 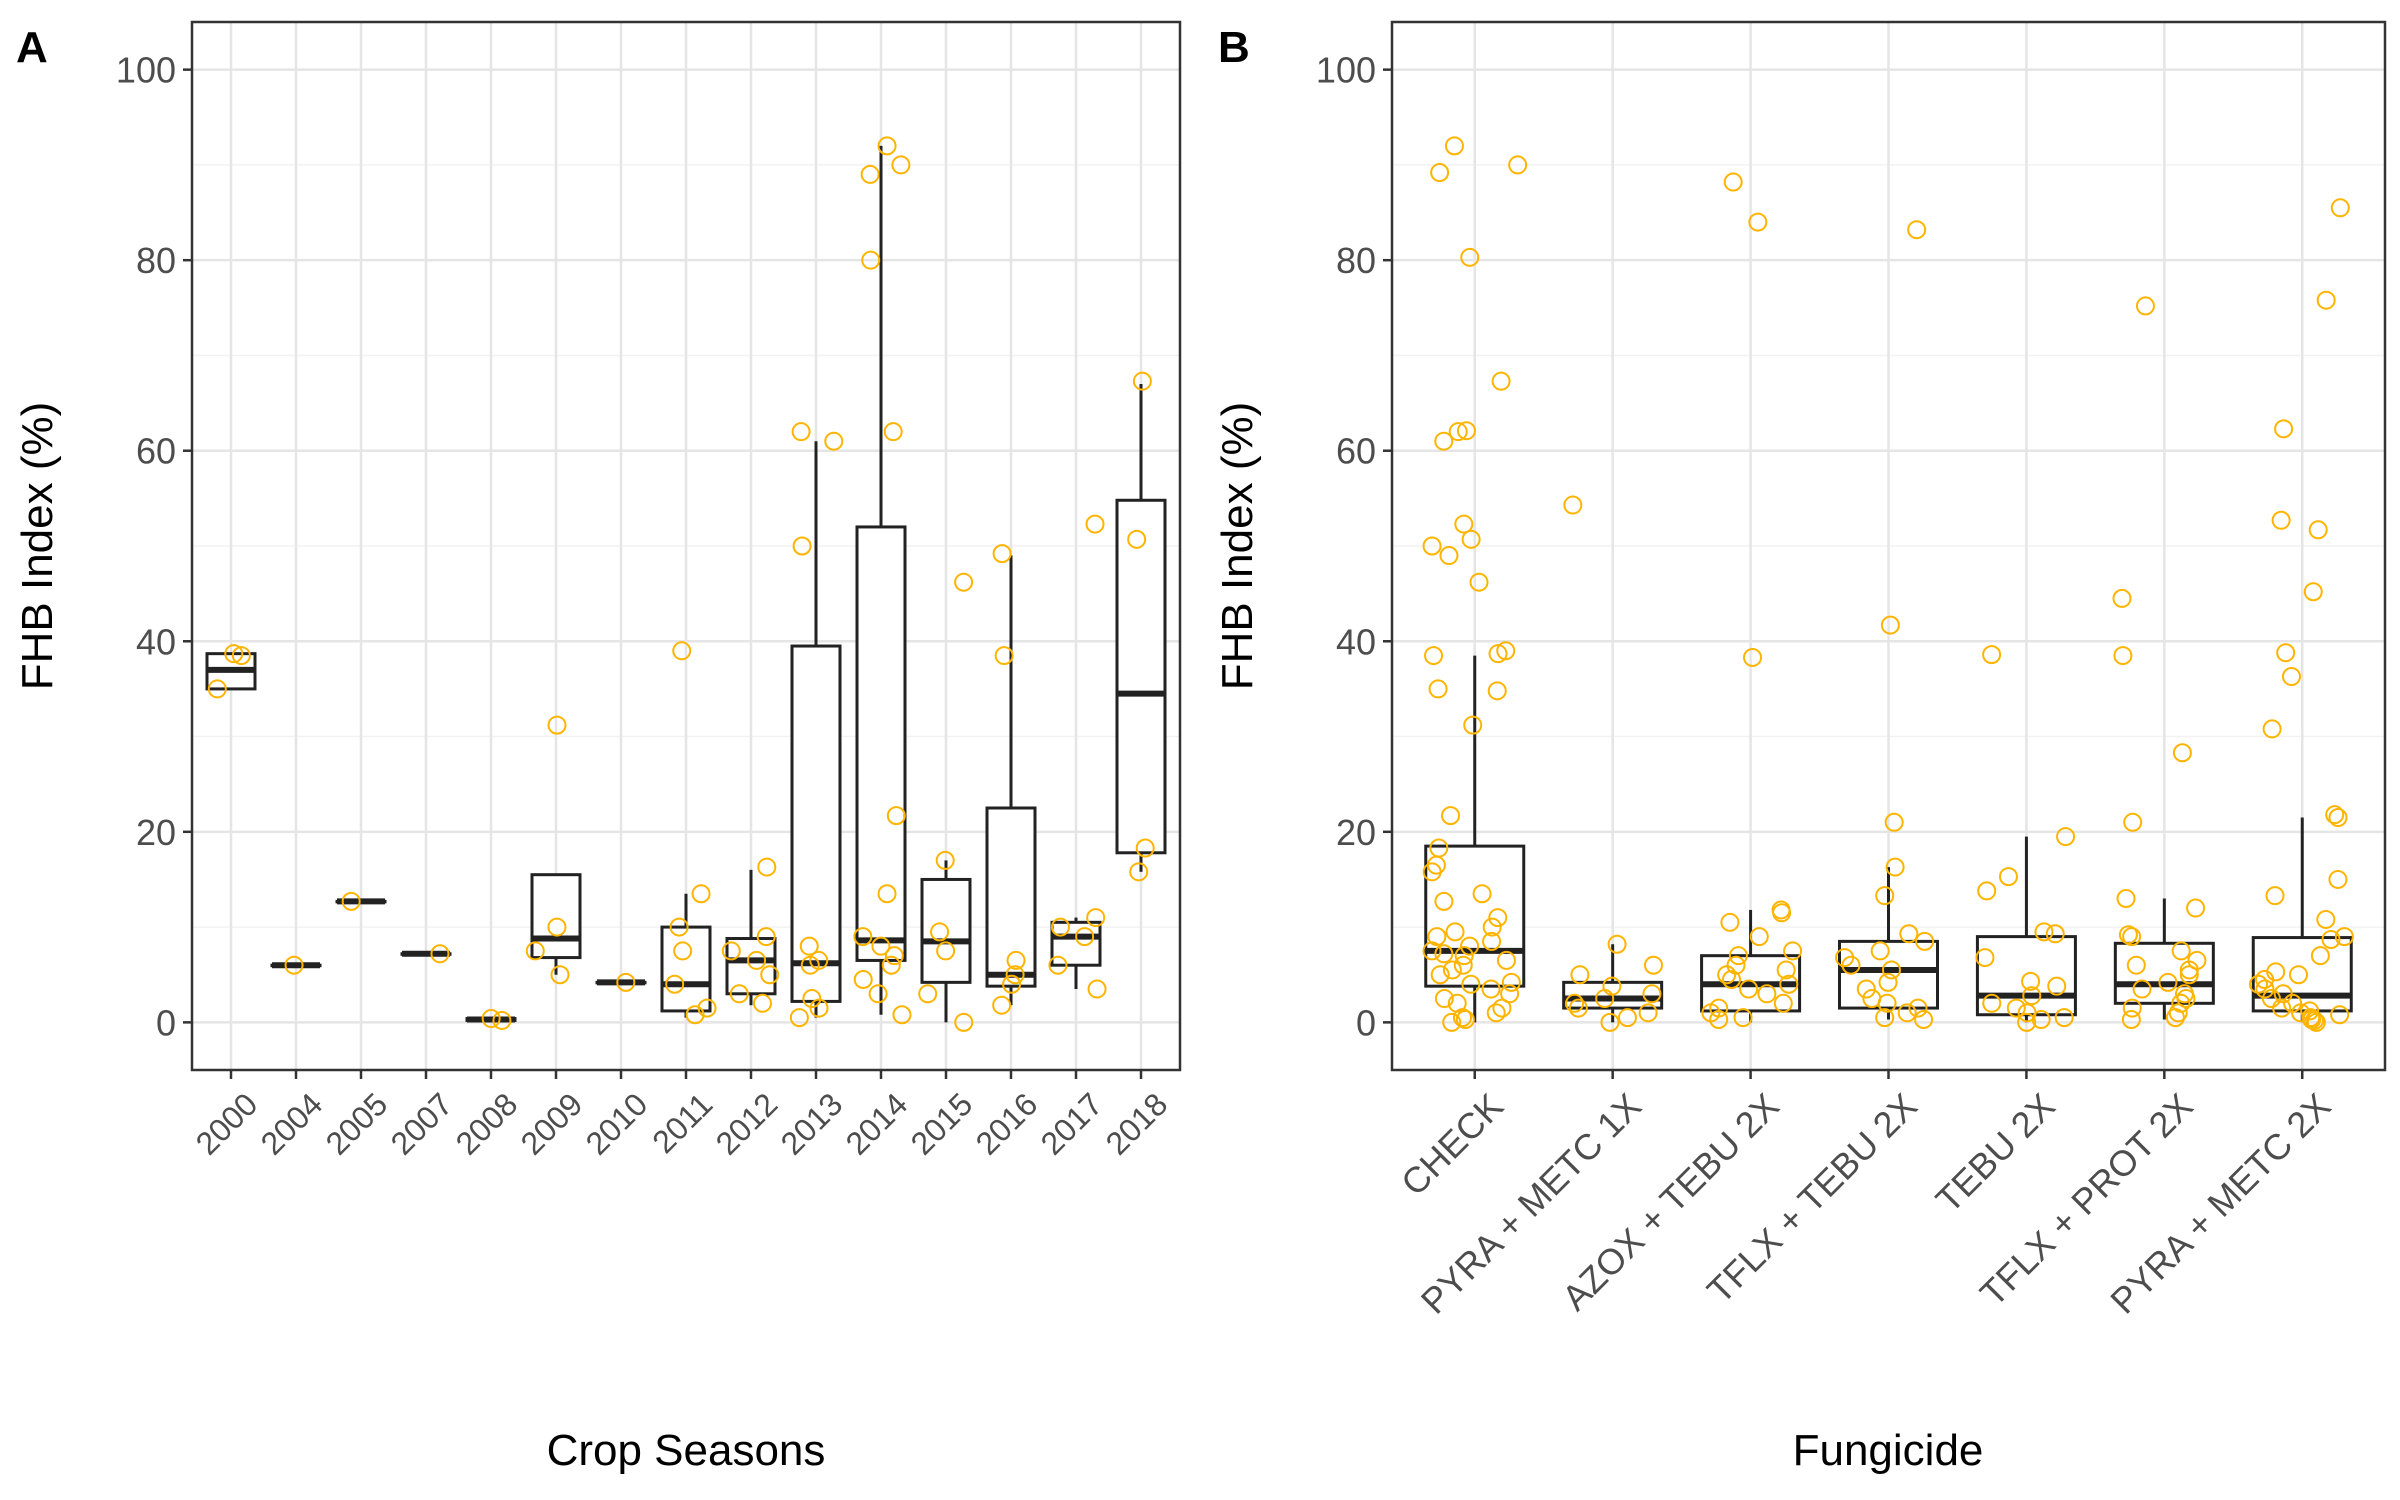 I want to click on x-tick-label: 2013, so click(x=812, y=1124).